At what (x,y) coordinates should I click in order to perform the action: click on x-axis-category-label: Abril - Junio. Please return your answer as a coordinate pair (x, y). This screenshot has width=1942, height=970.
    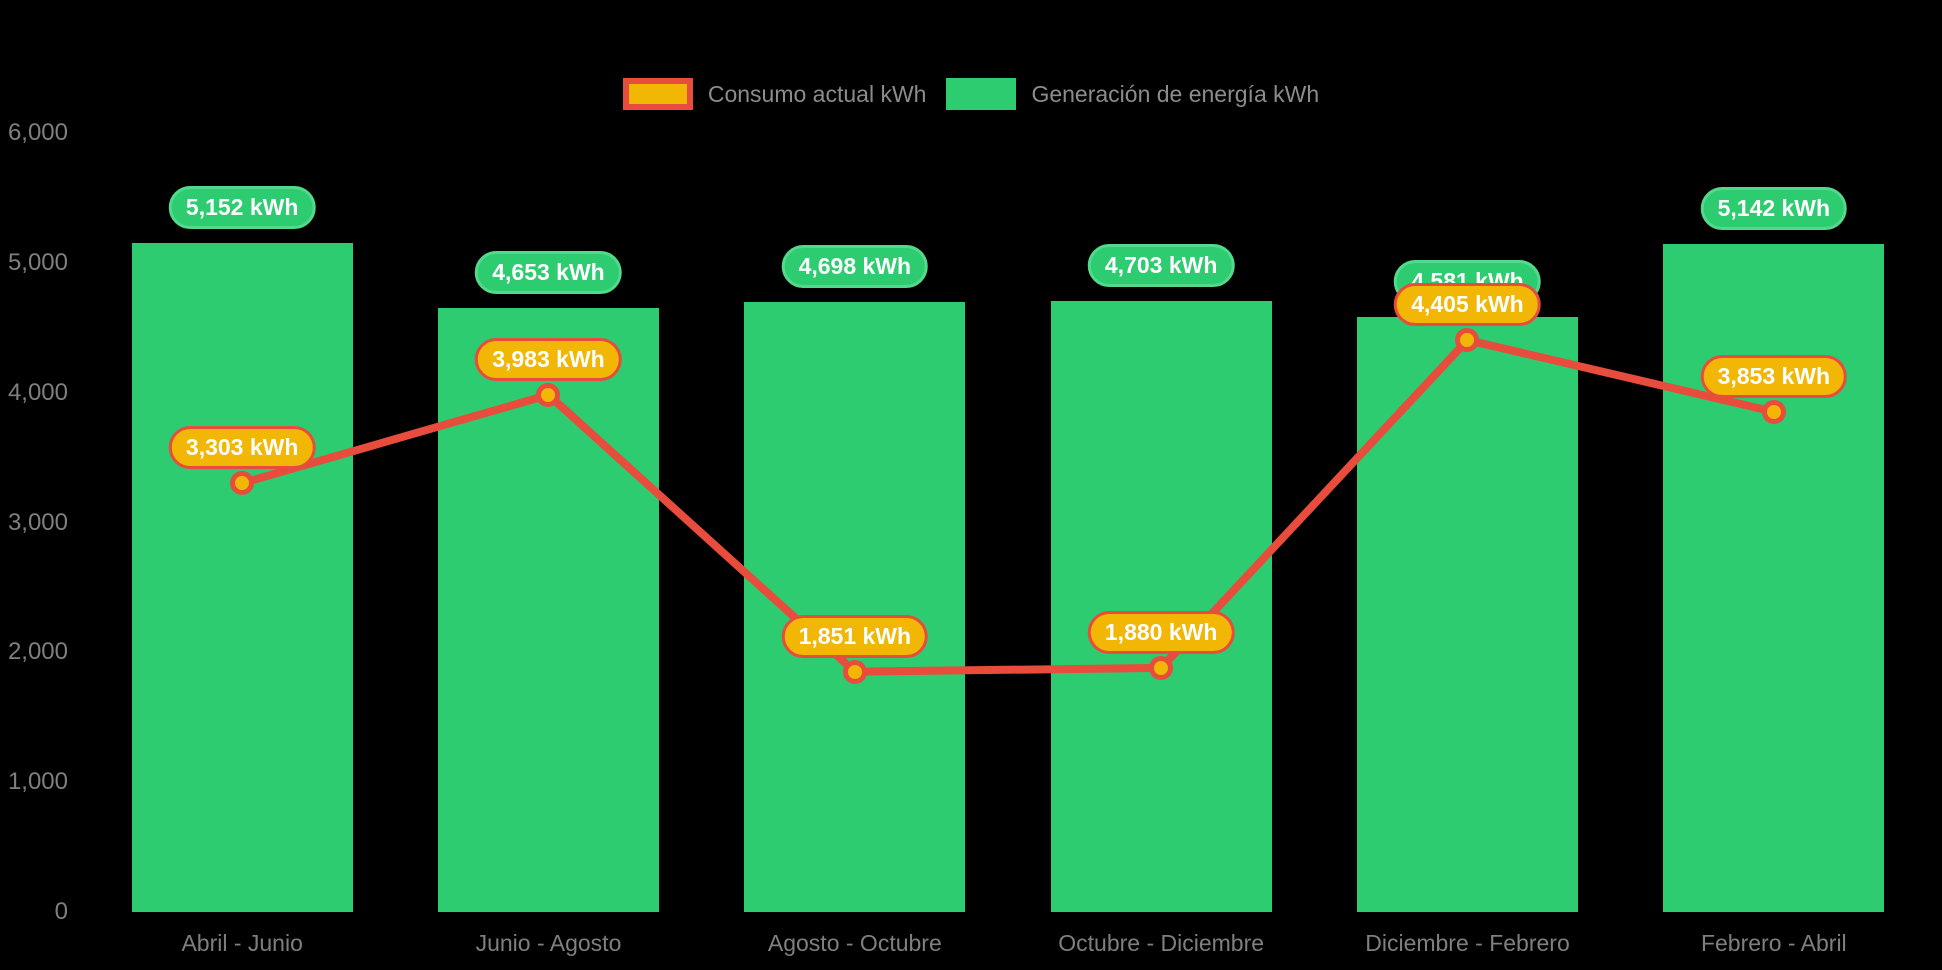
    Looking at the image, I should click on (242, 943).